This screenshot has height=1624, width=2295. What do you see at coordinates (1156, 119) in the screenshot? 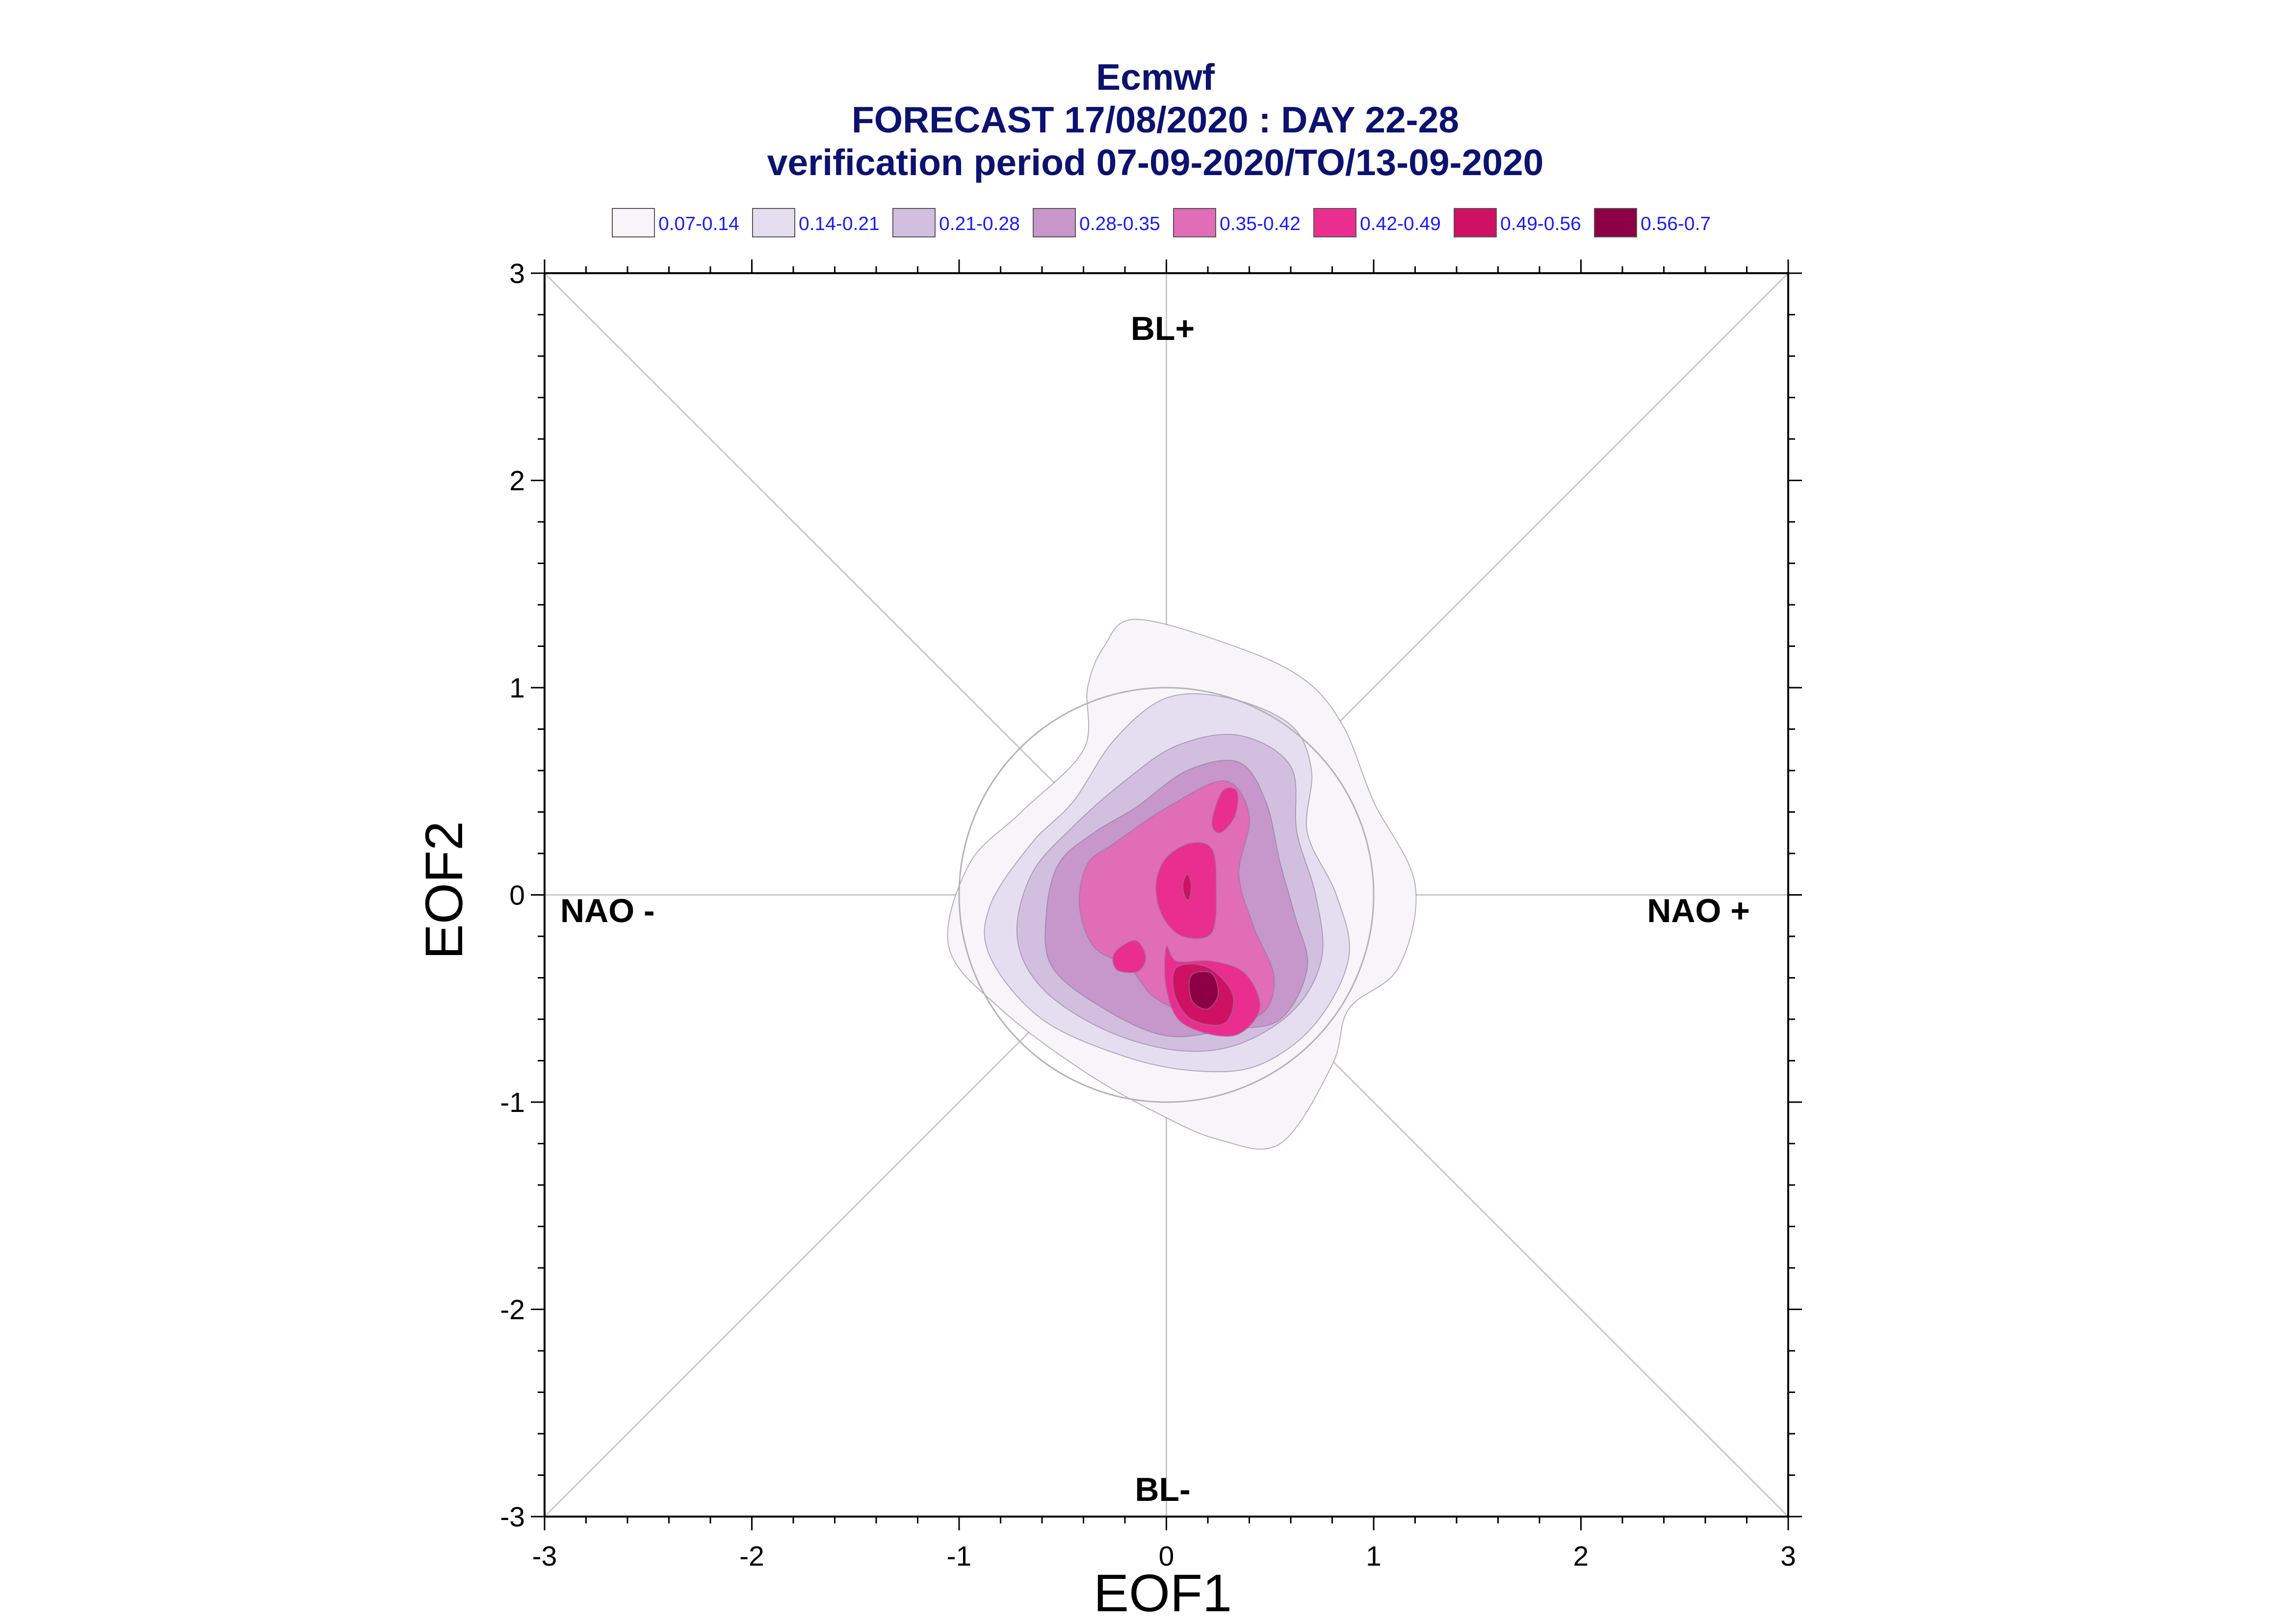
I see `chart-title-line-2: FORECAST 17/08/2020 : DAY 22-28` at bounding box center [1156, 119].